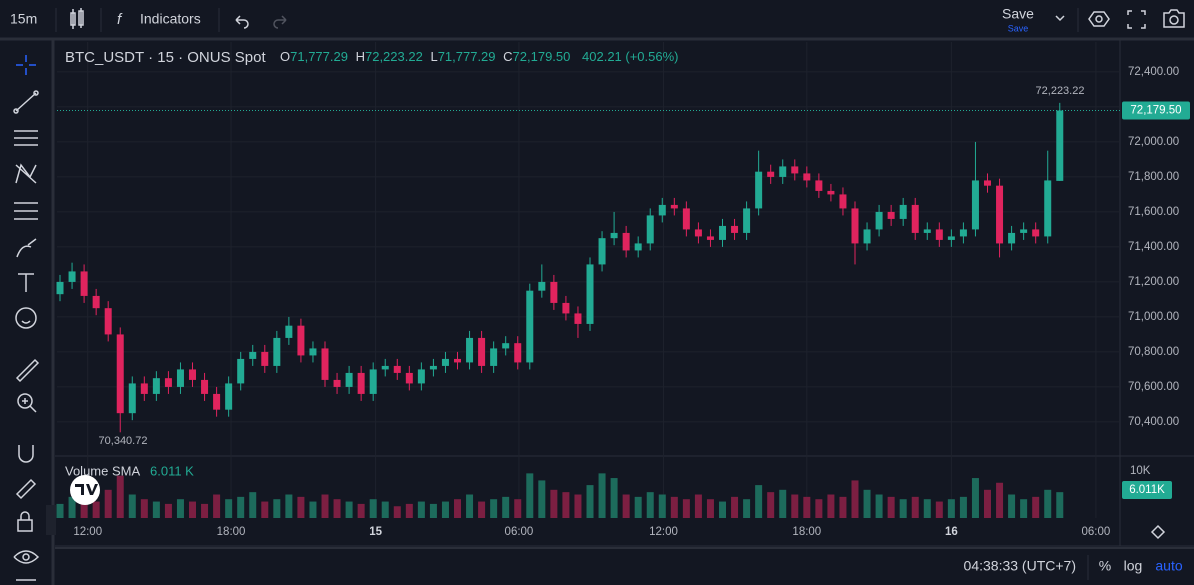  Describe the element at coordinates (1158, 532) in the screenshot. I see `axis-settings` at that location.